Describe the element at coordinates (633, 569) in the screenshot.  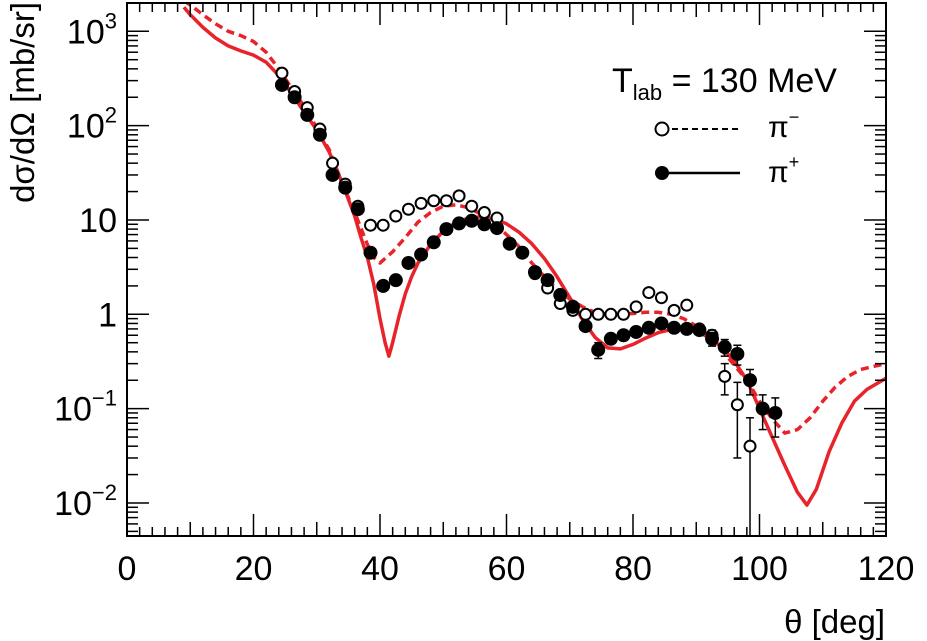
I see `x-tick-label: 80` at that location.